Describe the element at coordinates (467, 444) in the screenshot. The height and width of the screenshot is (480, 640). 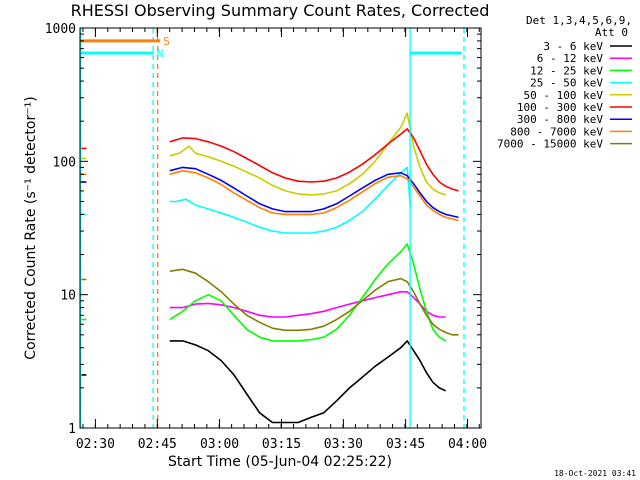
I see `x-tick-label: 04:00` at that location.